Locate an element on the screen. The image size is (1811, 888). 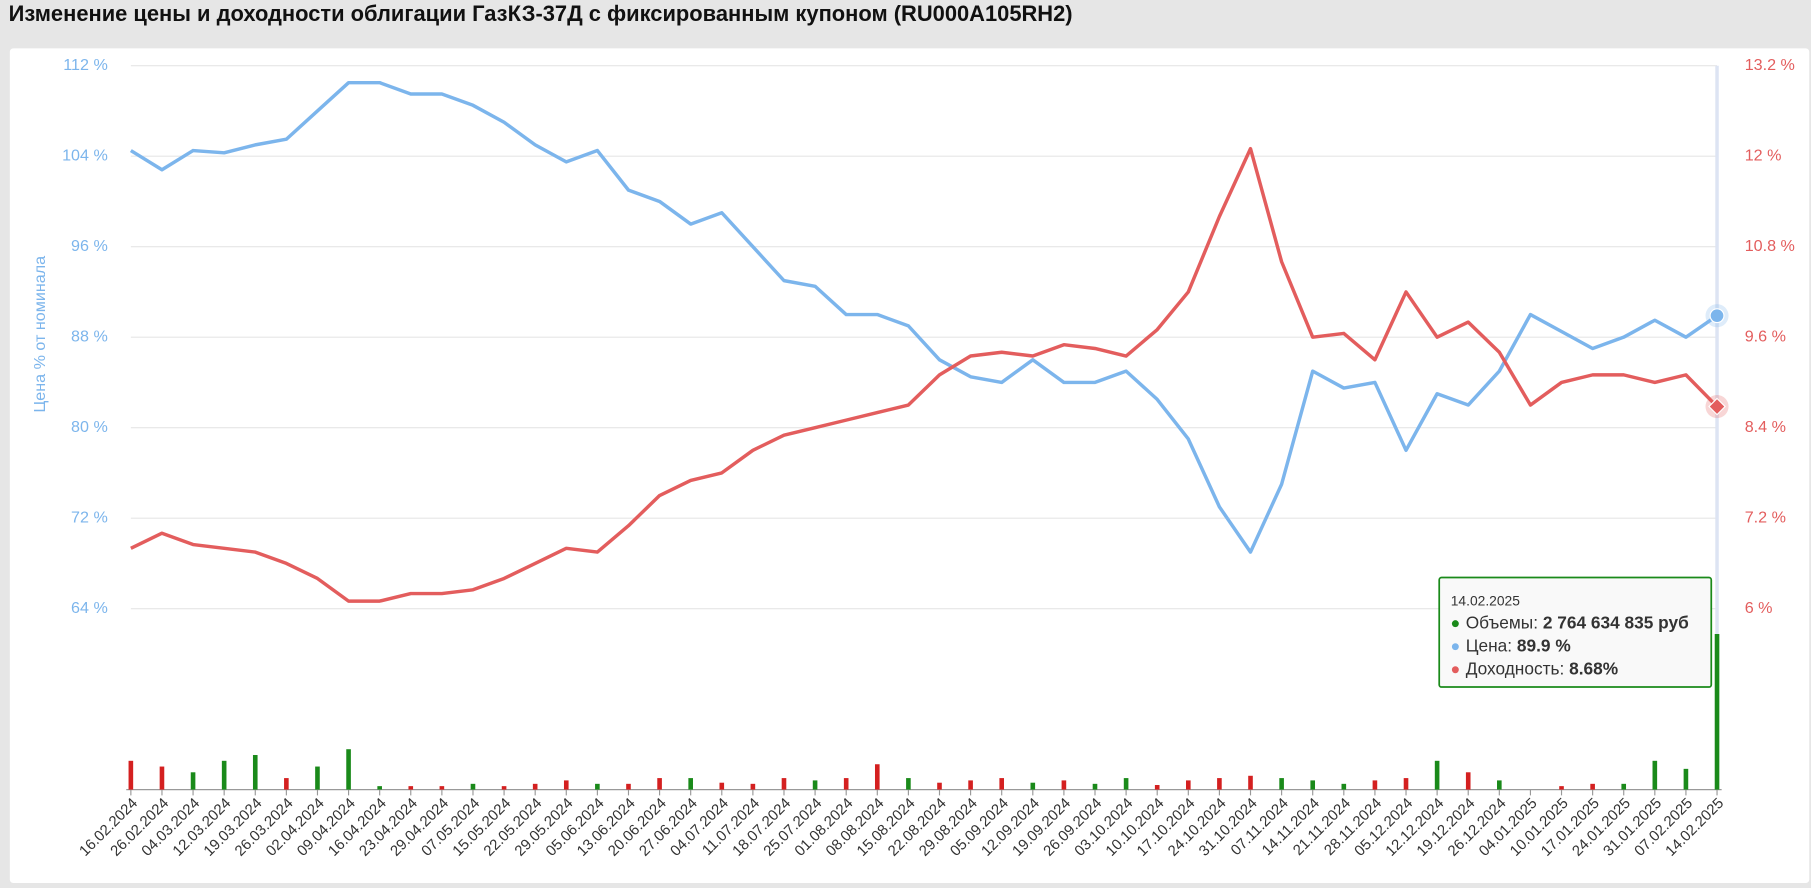
y2-tick-label: 12 % is located at coordinates (1763, 155).